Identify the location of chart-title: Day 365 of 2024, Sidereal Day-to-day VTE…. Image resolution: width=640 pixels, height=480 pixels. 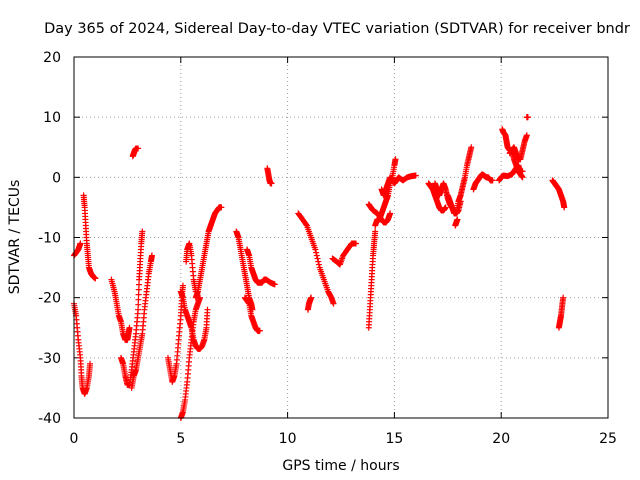
(337, 29).